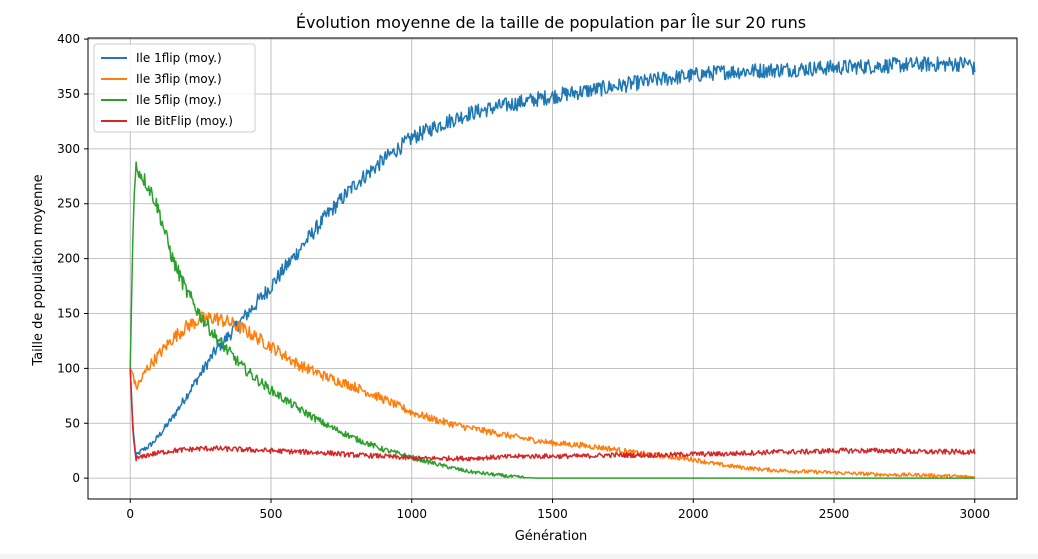 This screenshot has height=559, width=1038. I want to click on y-tick-label: 100, so click(68, 368).